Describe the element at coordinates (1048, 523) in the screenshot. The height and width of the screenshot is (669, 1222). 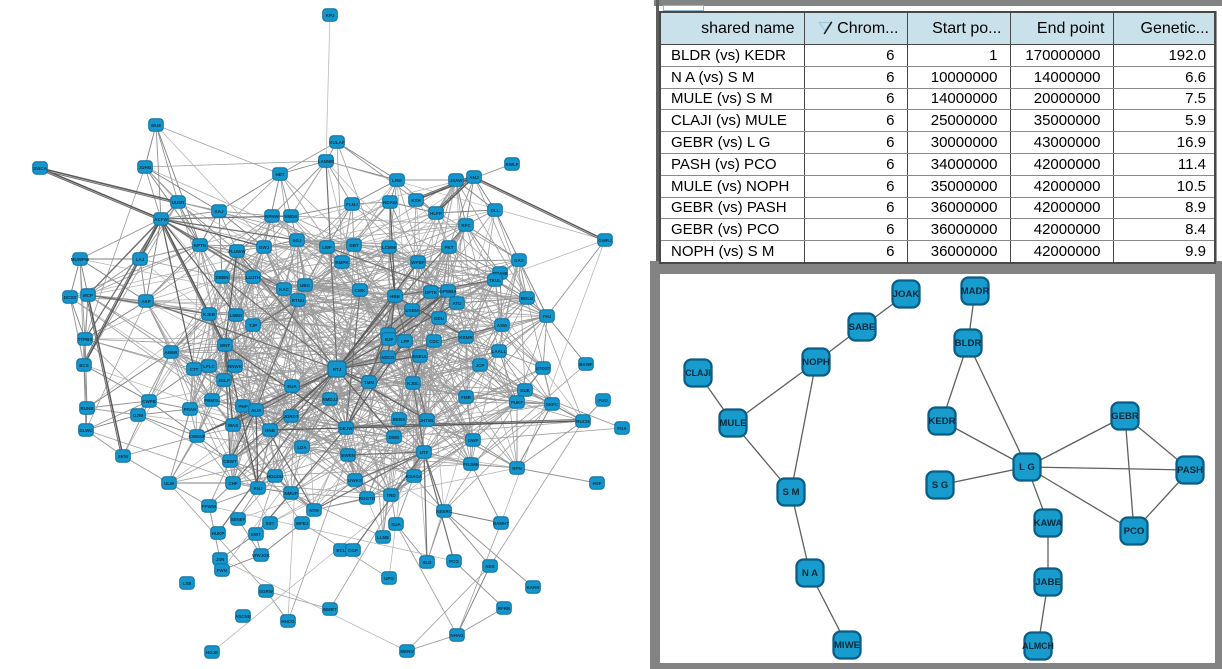
I see `svg-text: KAWA` at that location.